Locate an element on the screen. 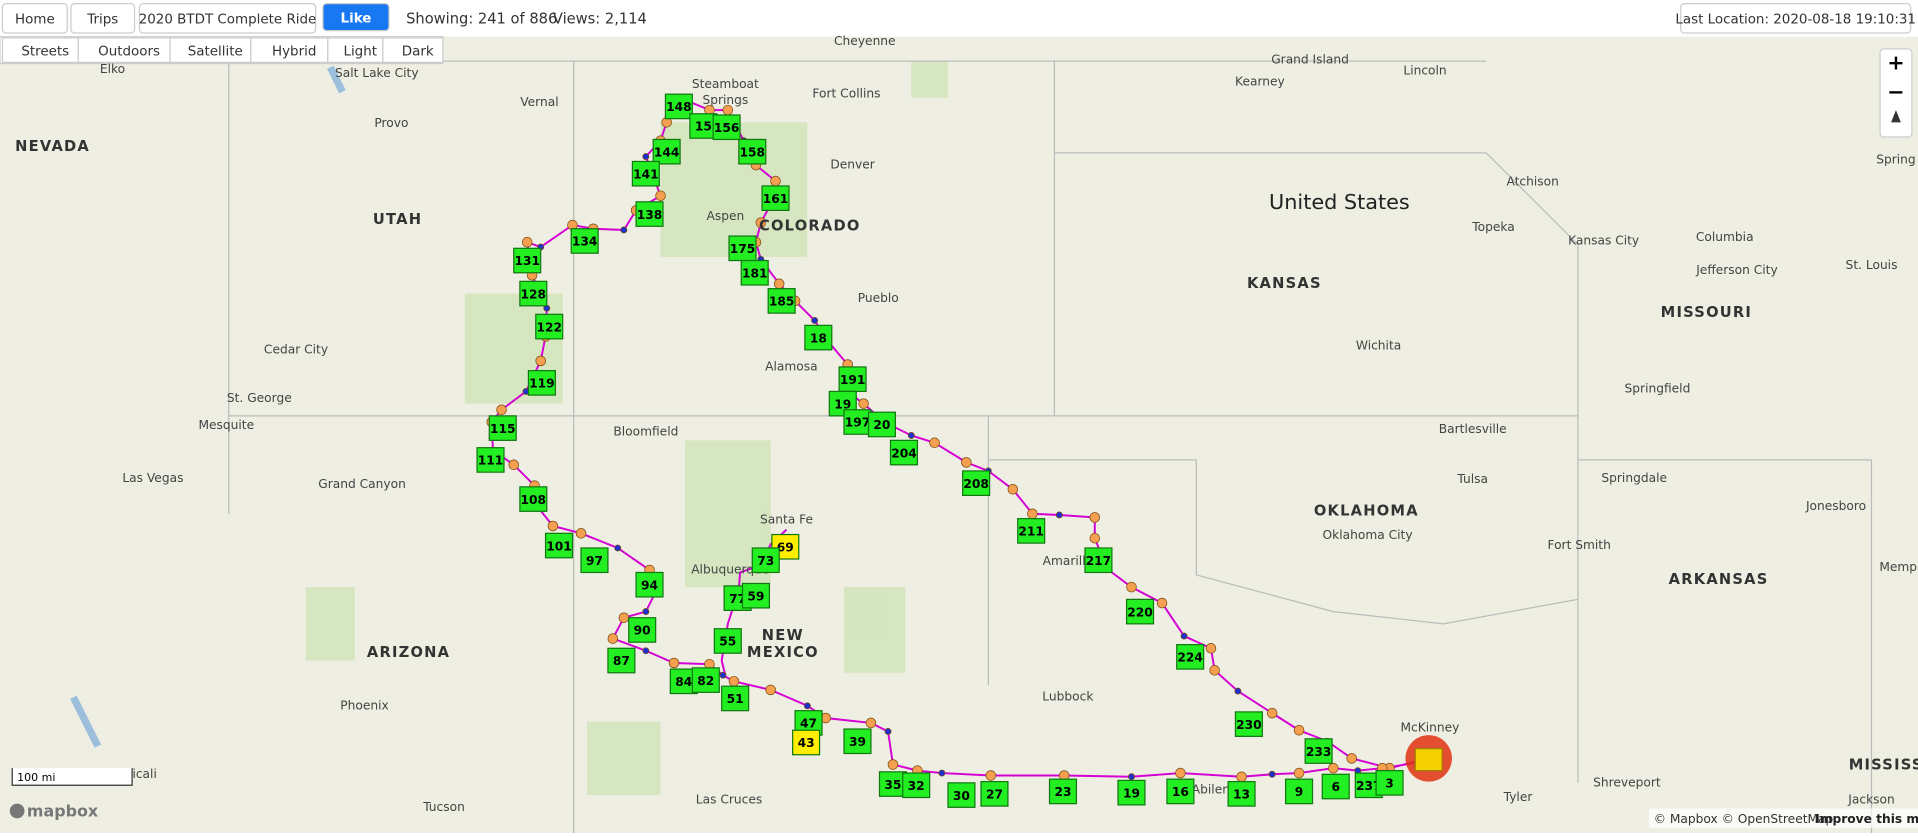 The height and width of the screenshot is (837, 1918). trip-marker-label: 43 is located at coordinates (806, 743).